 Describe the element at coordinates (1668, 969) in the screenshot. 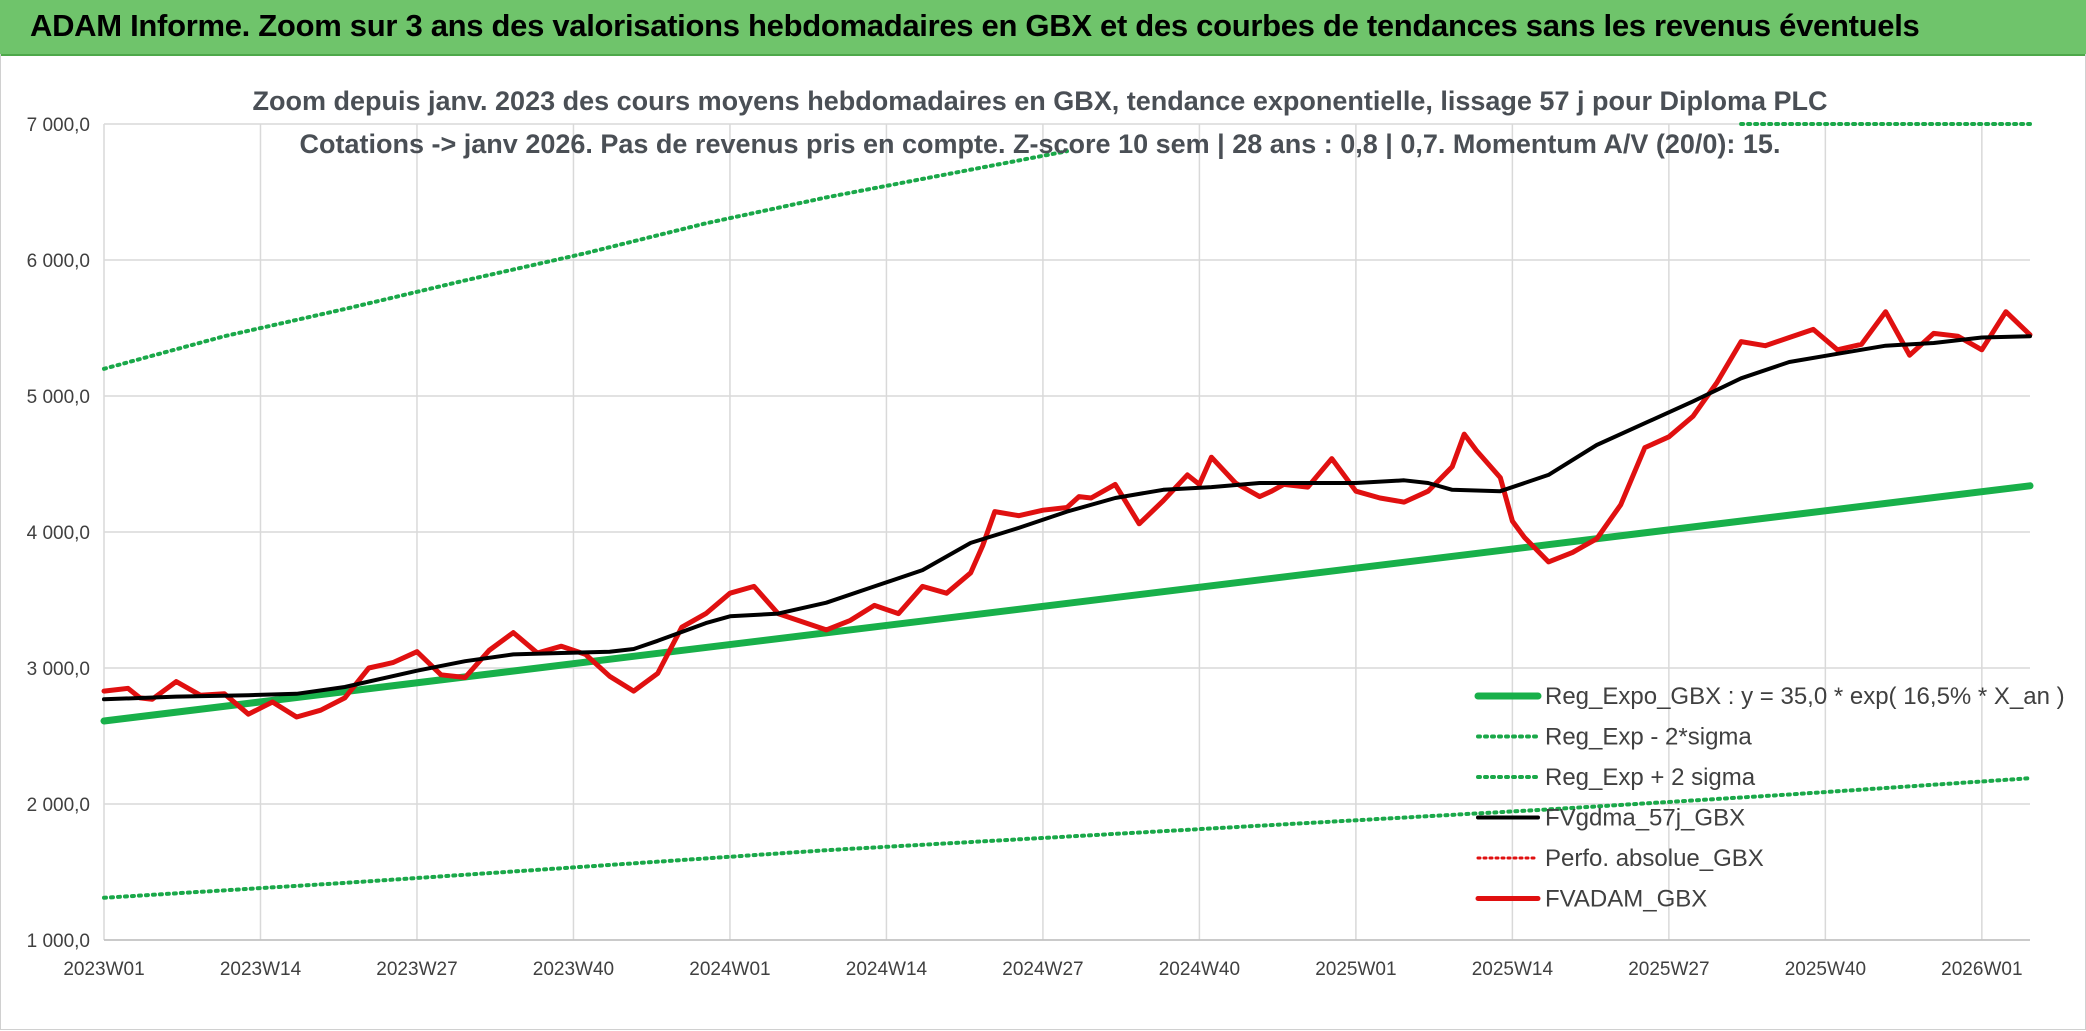

I see `x-tick-label: 2025W27` at that location.